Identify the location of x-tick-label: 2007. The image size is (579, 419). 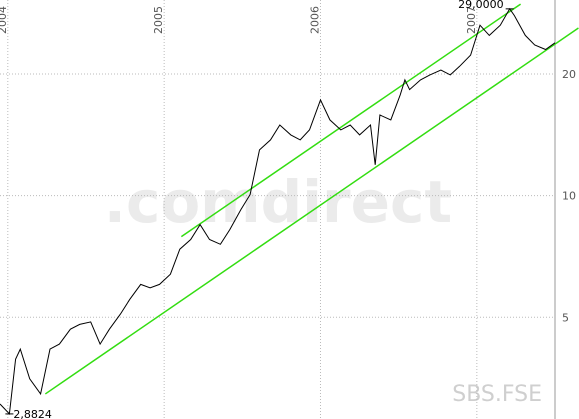
(471, 20).